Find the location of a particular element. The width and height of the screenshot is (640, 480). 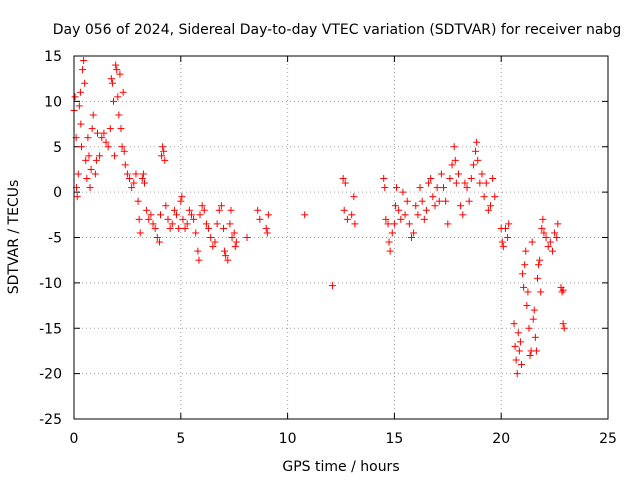

y-axis-title: SDTVAR / TECUs is located at coordinates (14, 237).